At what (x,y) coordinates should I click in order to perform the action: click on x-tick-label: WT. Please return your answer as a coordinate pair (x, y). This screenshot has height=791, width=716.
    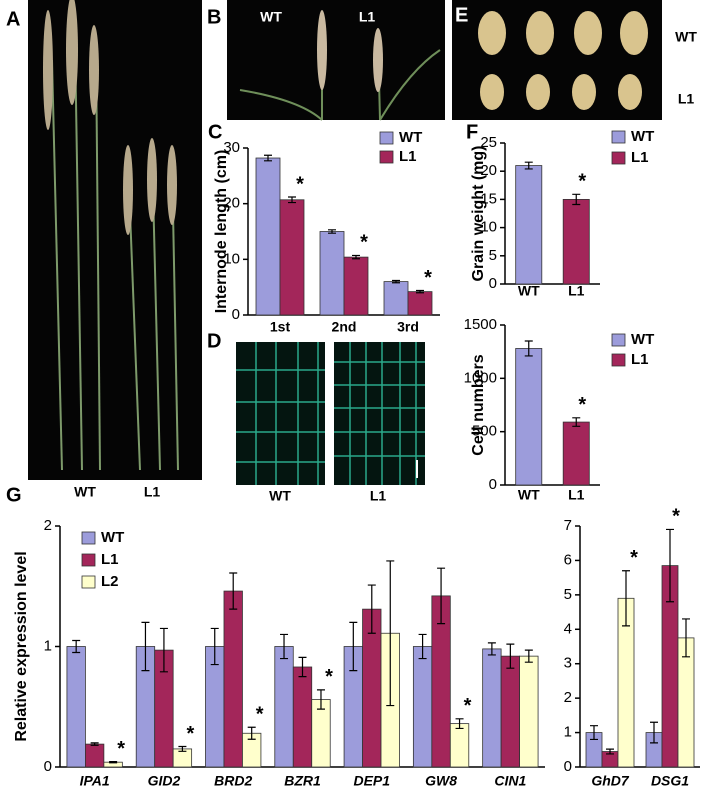
    Looking at the image, I should click on (529, 291).